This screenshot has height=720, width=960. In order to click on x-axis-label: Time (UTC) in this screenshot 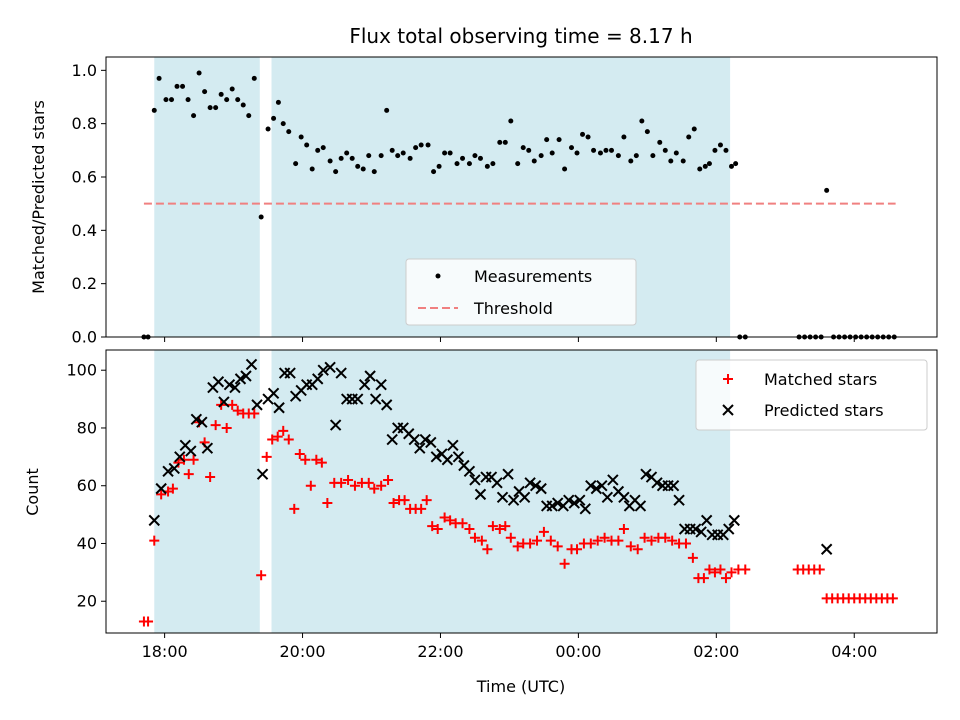, I will do `click(520, 686)`.